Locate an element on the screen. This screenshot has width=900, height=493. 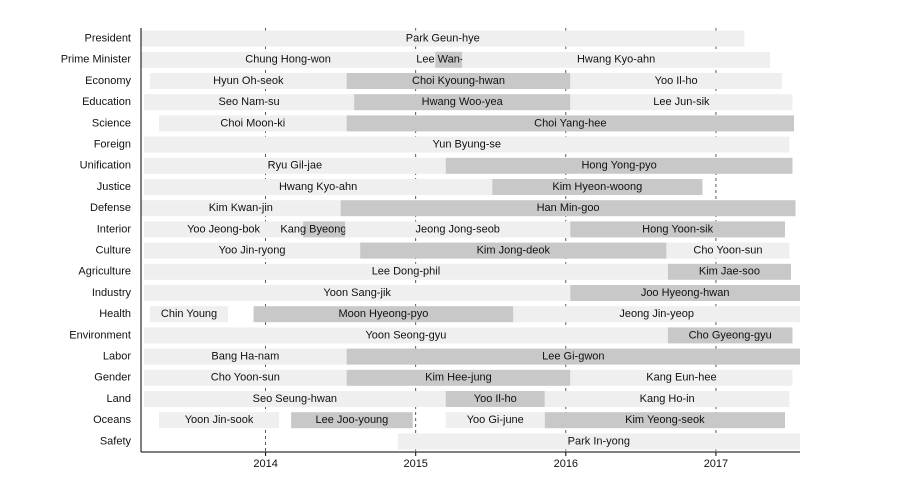
term-label: Hwang Woo-yea is located at coordinates (463, 102).